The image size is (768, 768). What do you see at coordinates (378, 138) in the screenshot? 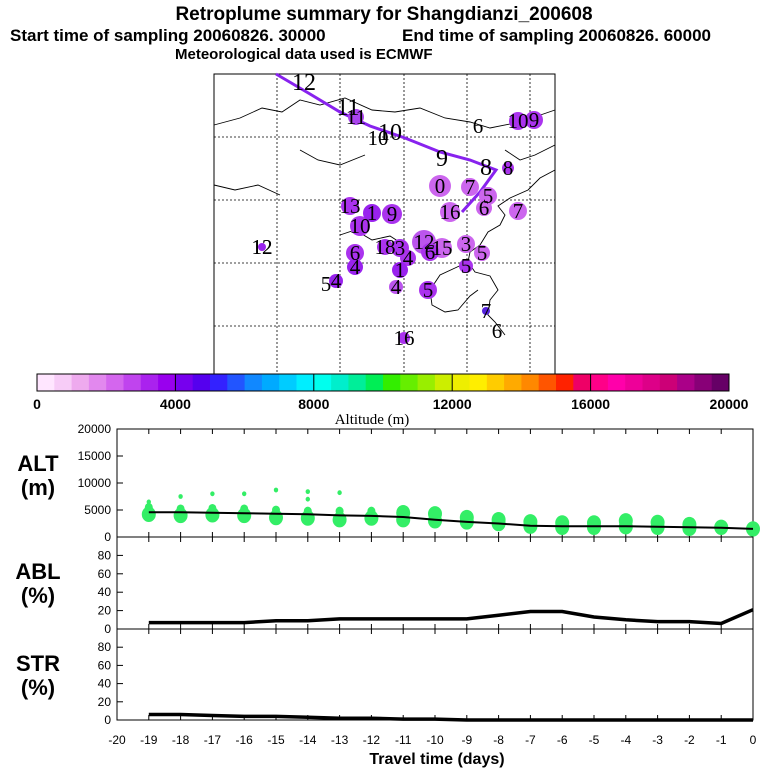
I see `point-label: 10` at bounding box center [378, 138].